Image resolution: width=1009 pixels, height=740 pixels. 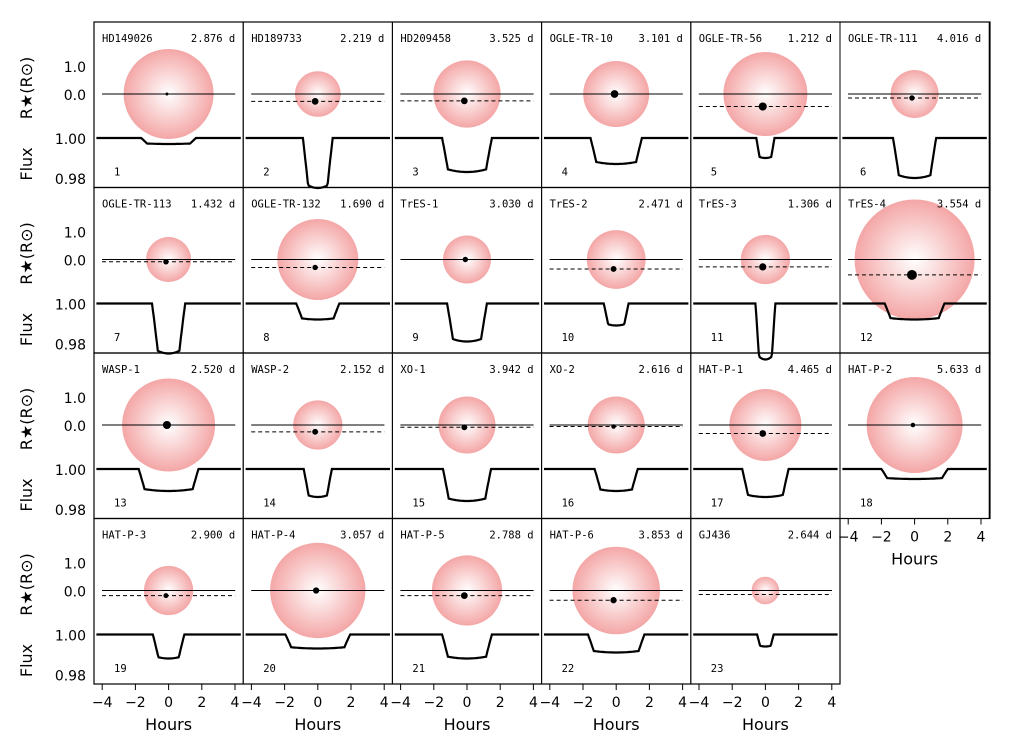 What do you see at coordinates (568, 504) in the screenshot?
I see `panel-index-label: 16` at bounding box center [568, 504].